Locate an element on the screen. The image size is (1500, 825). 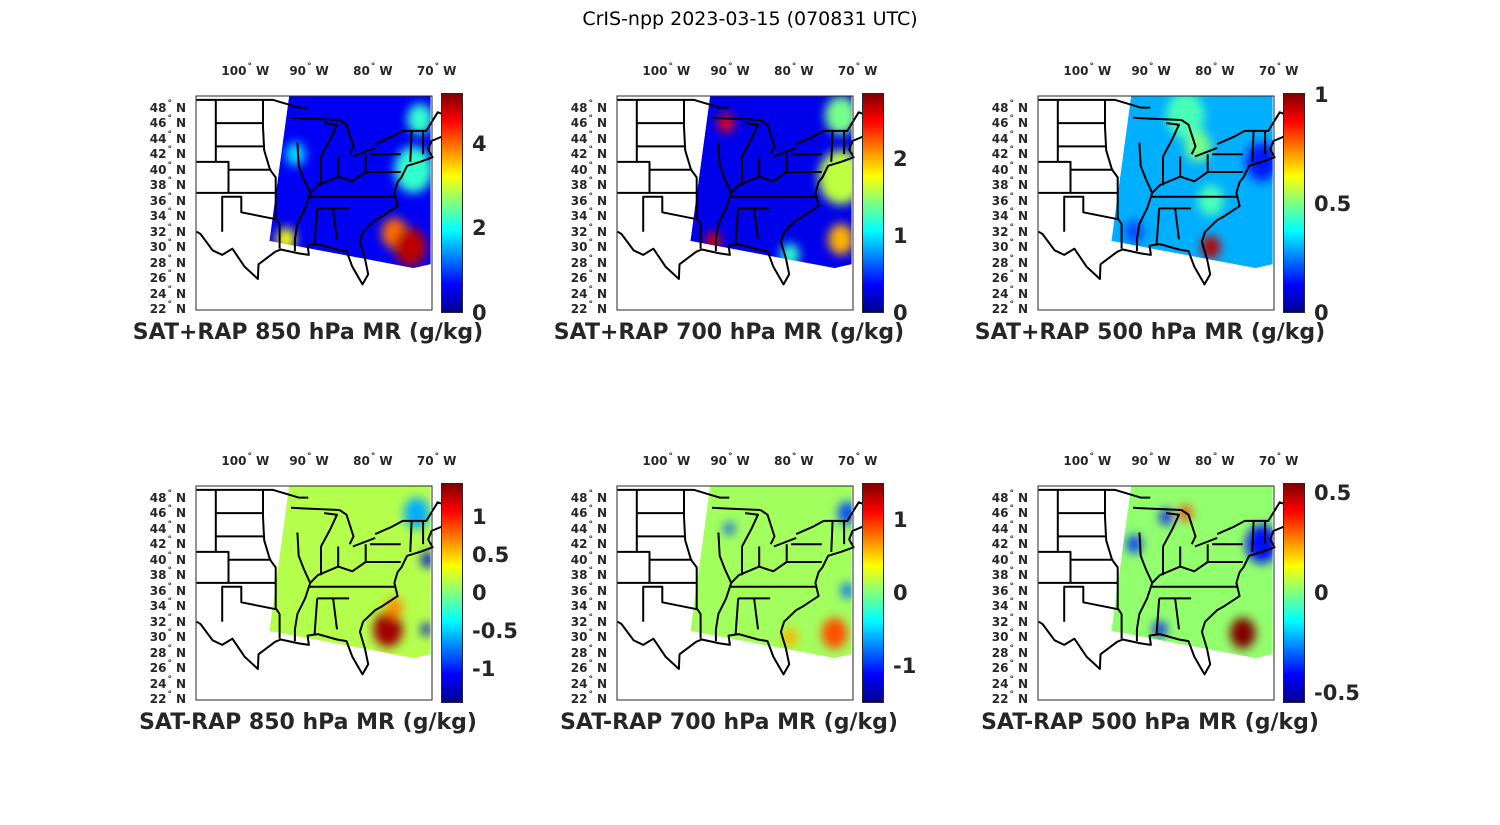
lat-tick-label: 34° N is located at coordinates (153, 605).